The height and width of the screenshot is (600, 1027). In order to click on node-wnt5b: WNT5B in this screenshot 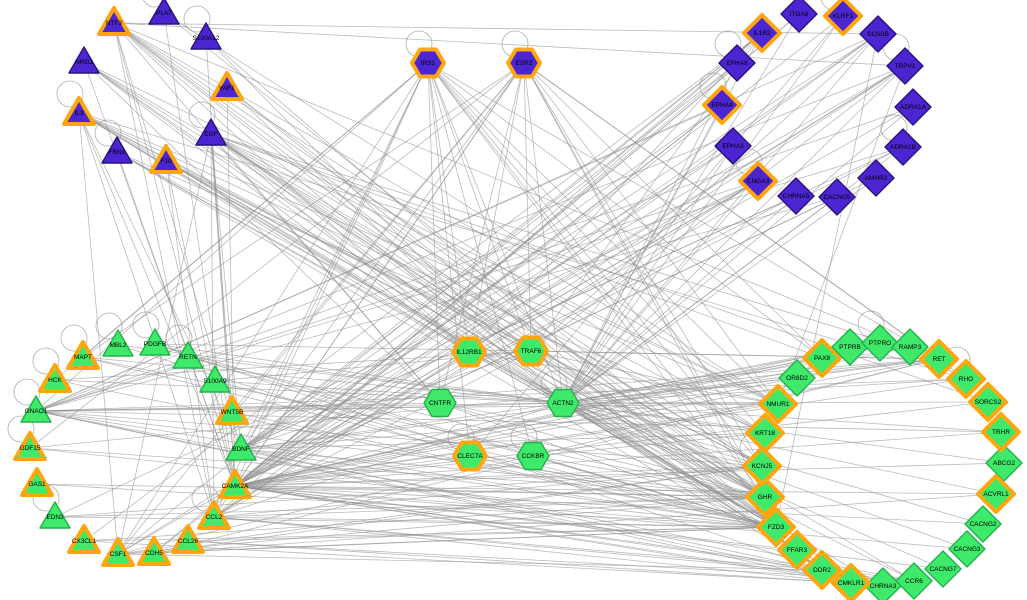, I will do `click(232, 410)`.